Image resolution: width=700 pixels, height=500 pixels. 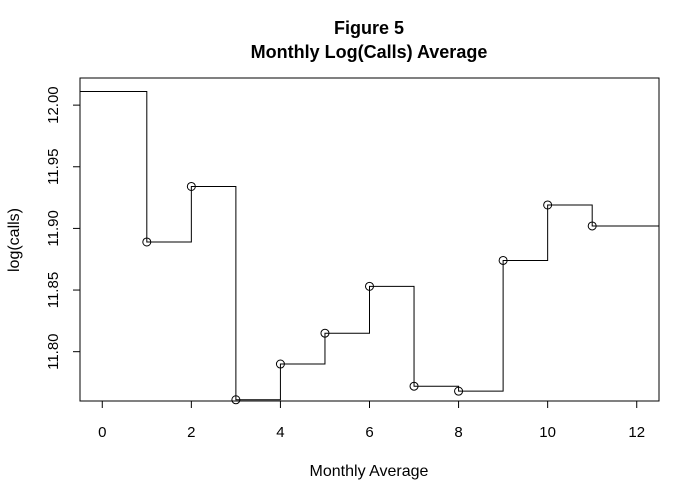 What do you see at coordinates (280, 432) in the screenshot?
I see `x-tick-label: 4` at bounding box center [280, 432].